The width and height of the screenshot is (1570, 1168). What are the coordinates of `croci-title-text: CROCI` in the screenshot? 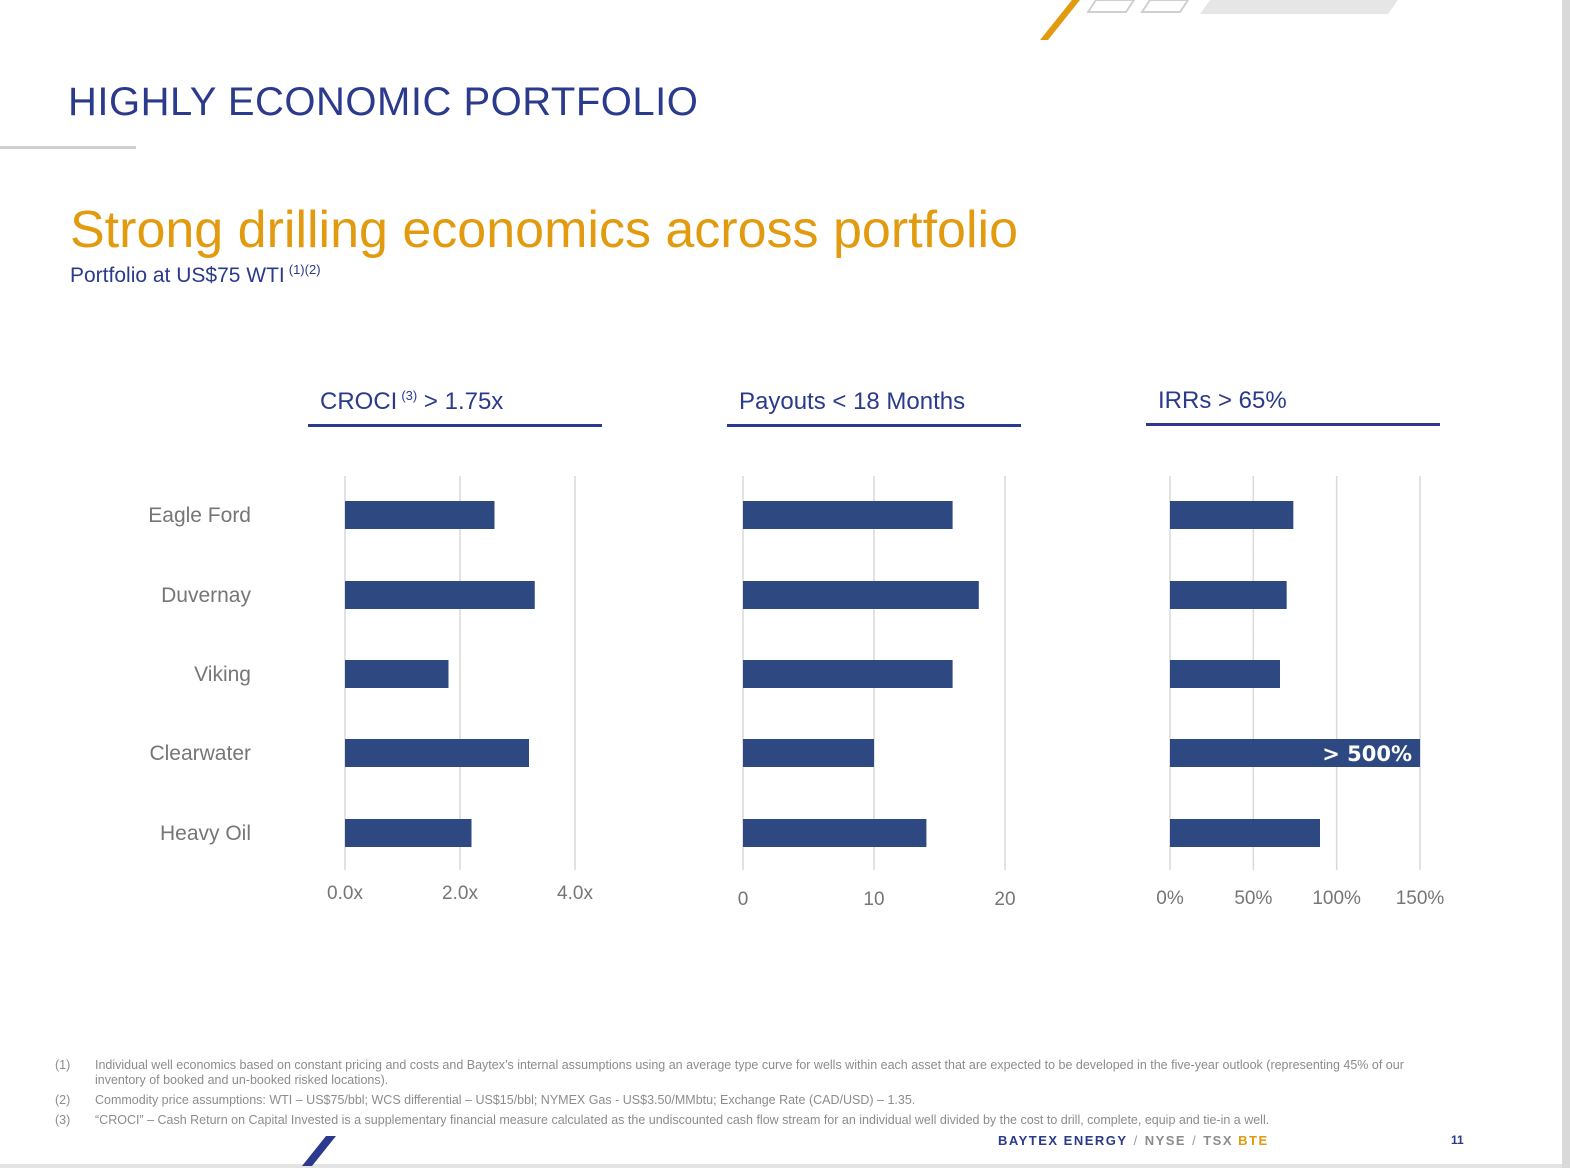 It's located at (359, 401).